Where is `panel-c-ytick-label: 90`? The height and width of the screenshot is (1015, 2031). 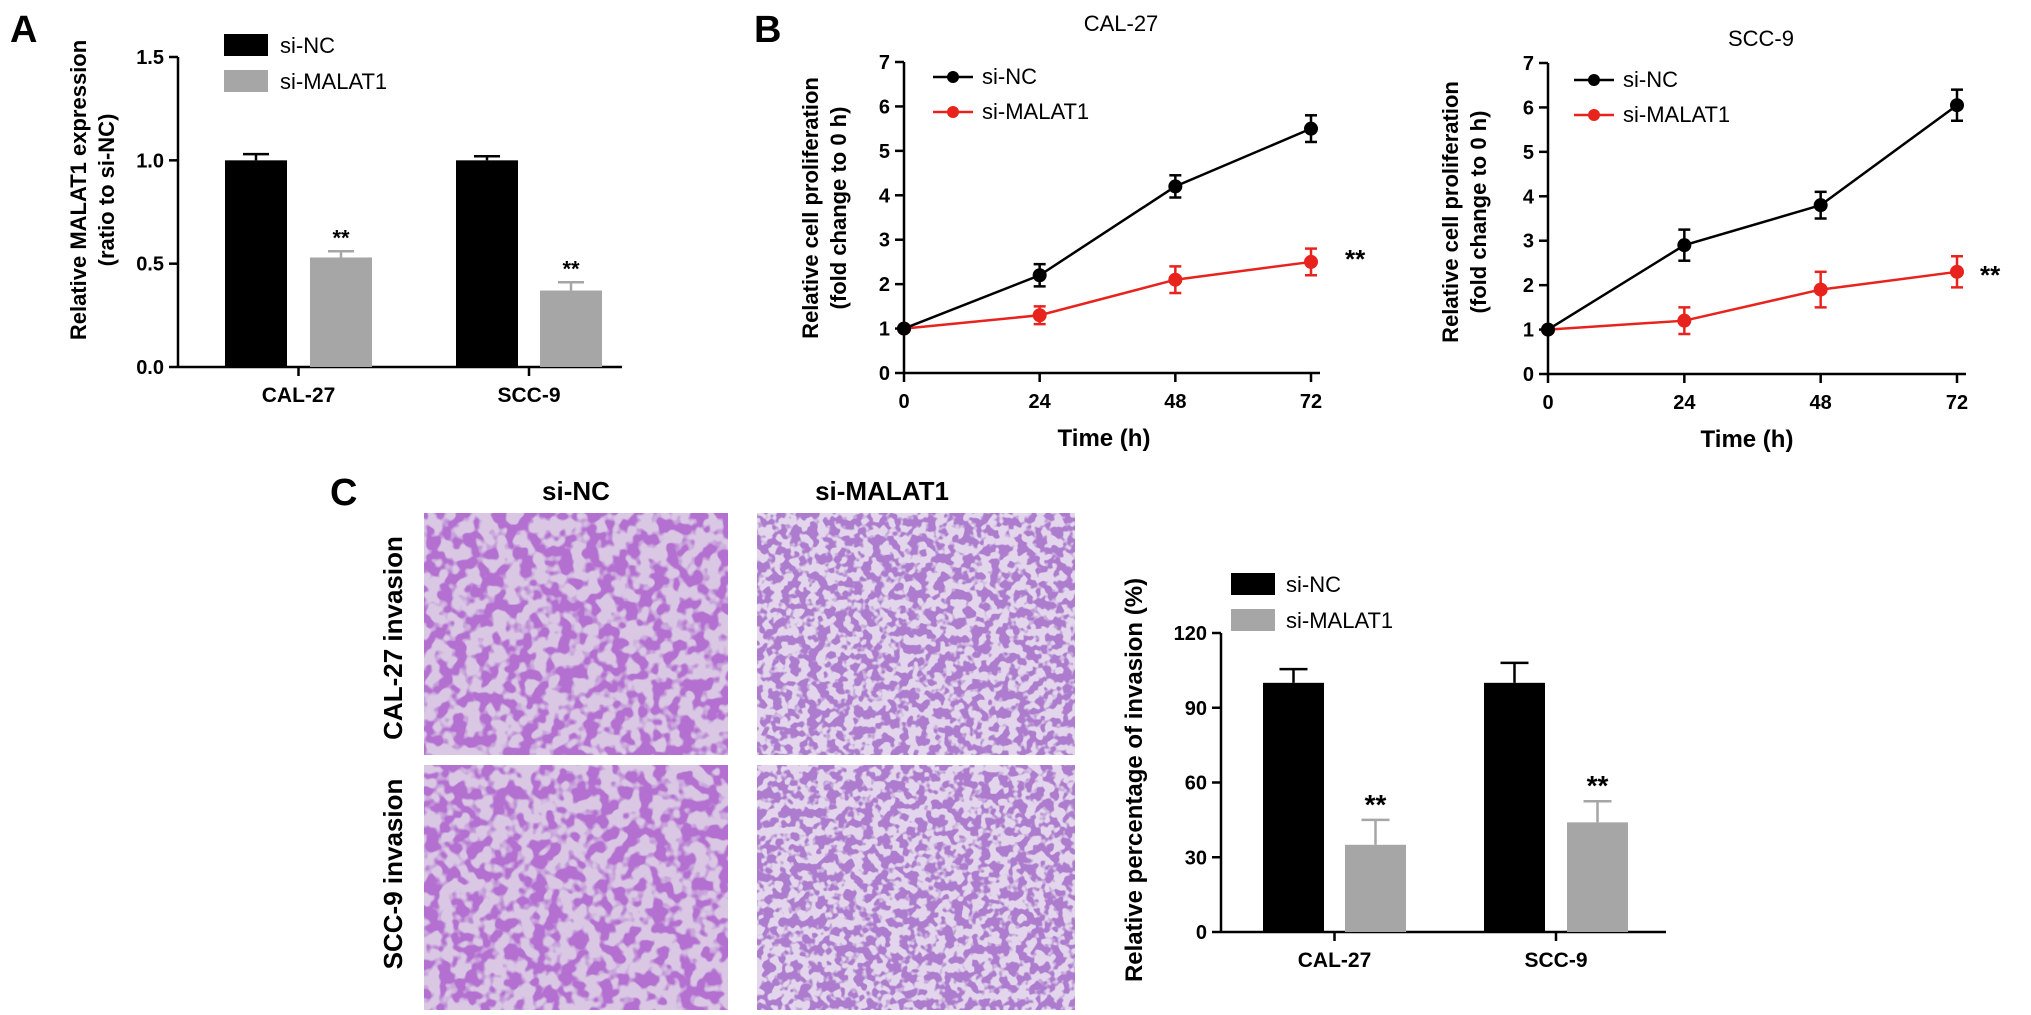
panel-c-ytick-label: 90 is located at coordinates (1196, 709).